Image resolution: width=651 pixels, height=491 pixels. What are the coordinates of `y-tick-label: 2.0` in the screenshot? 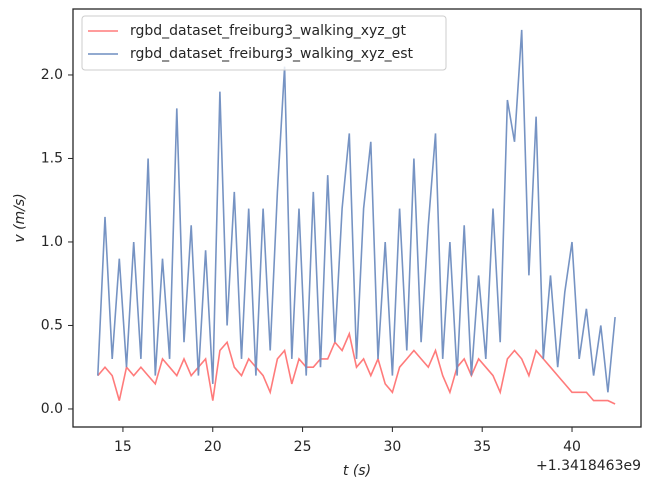 It's located at (52, 75).